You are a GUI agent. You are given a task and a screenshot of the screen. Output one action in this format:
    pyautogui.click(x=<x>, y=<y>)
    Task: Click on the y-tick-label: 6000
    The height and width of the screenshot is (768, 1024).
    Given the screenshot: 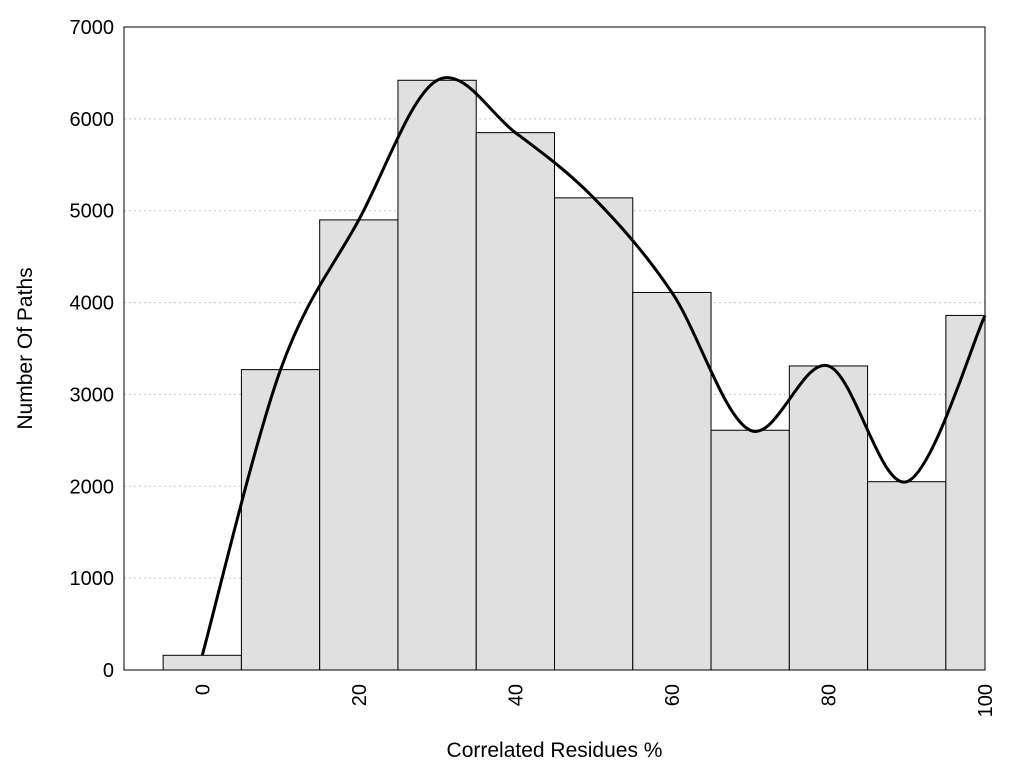 What is the action you would take?
    pyautogui.click(x=92, y=120)
    